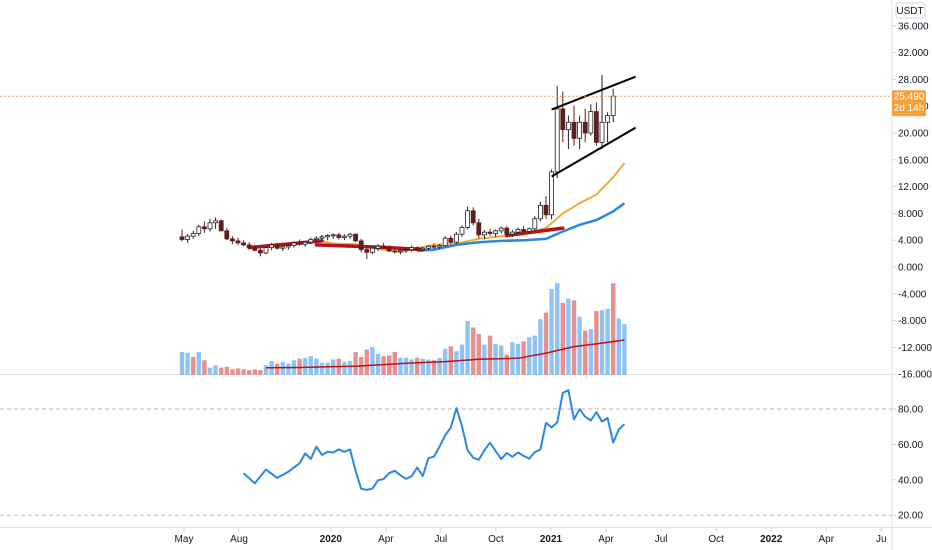  What do you see at coordinates (771, 539) in the screenshot?
I see `time-tick-label: 2022` at bounding box center [771, 539].